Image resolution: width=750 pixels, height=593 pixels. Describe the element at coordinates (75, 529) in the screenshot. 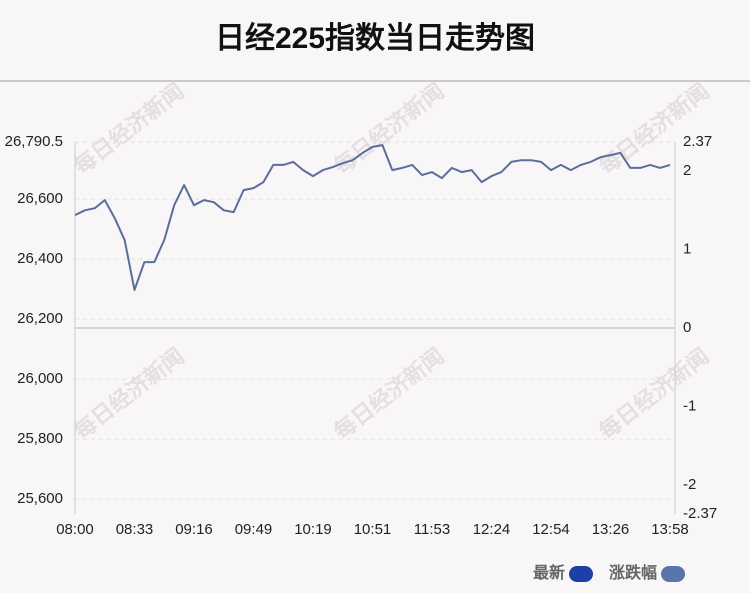

I see `x-tick-label: 08:00` at that location.